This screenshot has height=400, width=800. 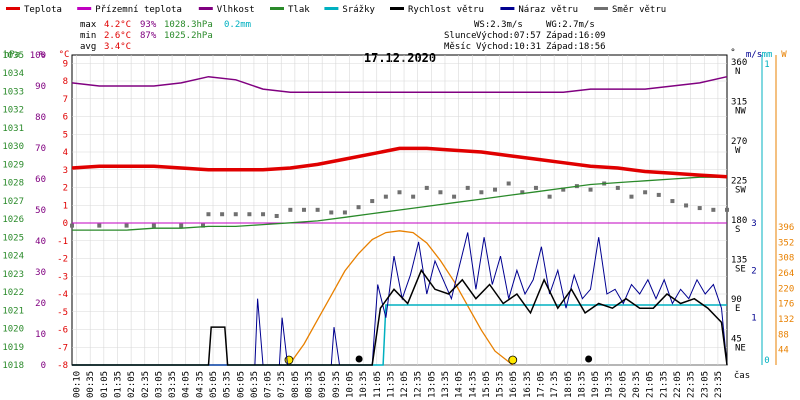 What do you see at coordinates (62, 242) in the screenshot?
I see `tick-c-10: -1` at bounding box center [62, 242].